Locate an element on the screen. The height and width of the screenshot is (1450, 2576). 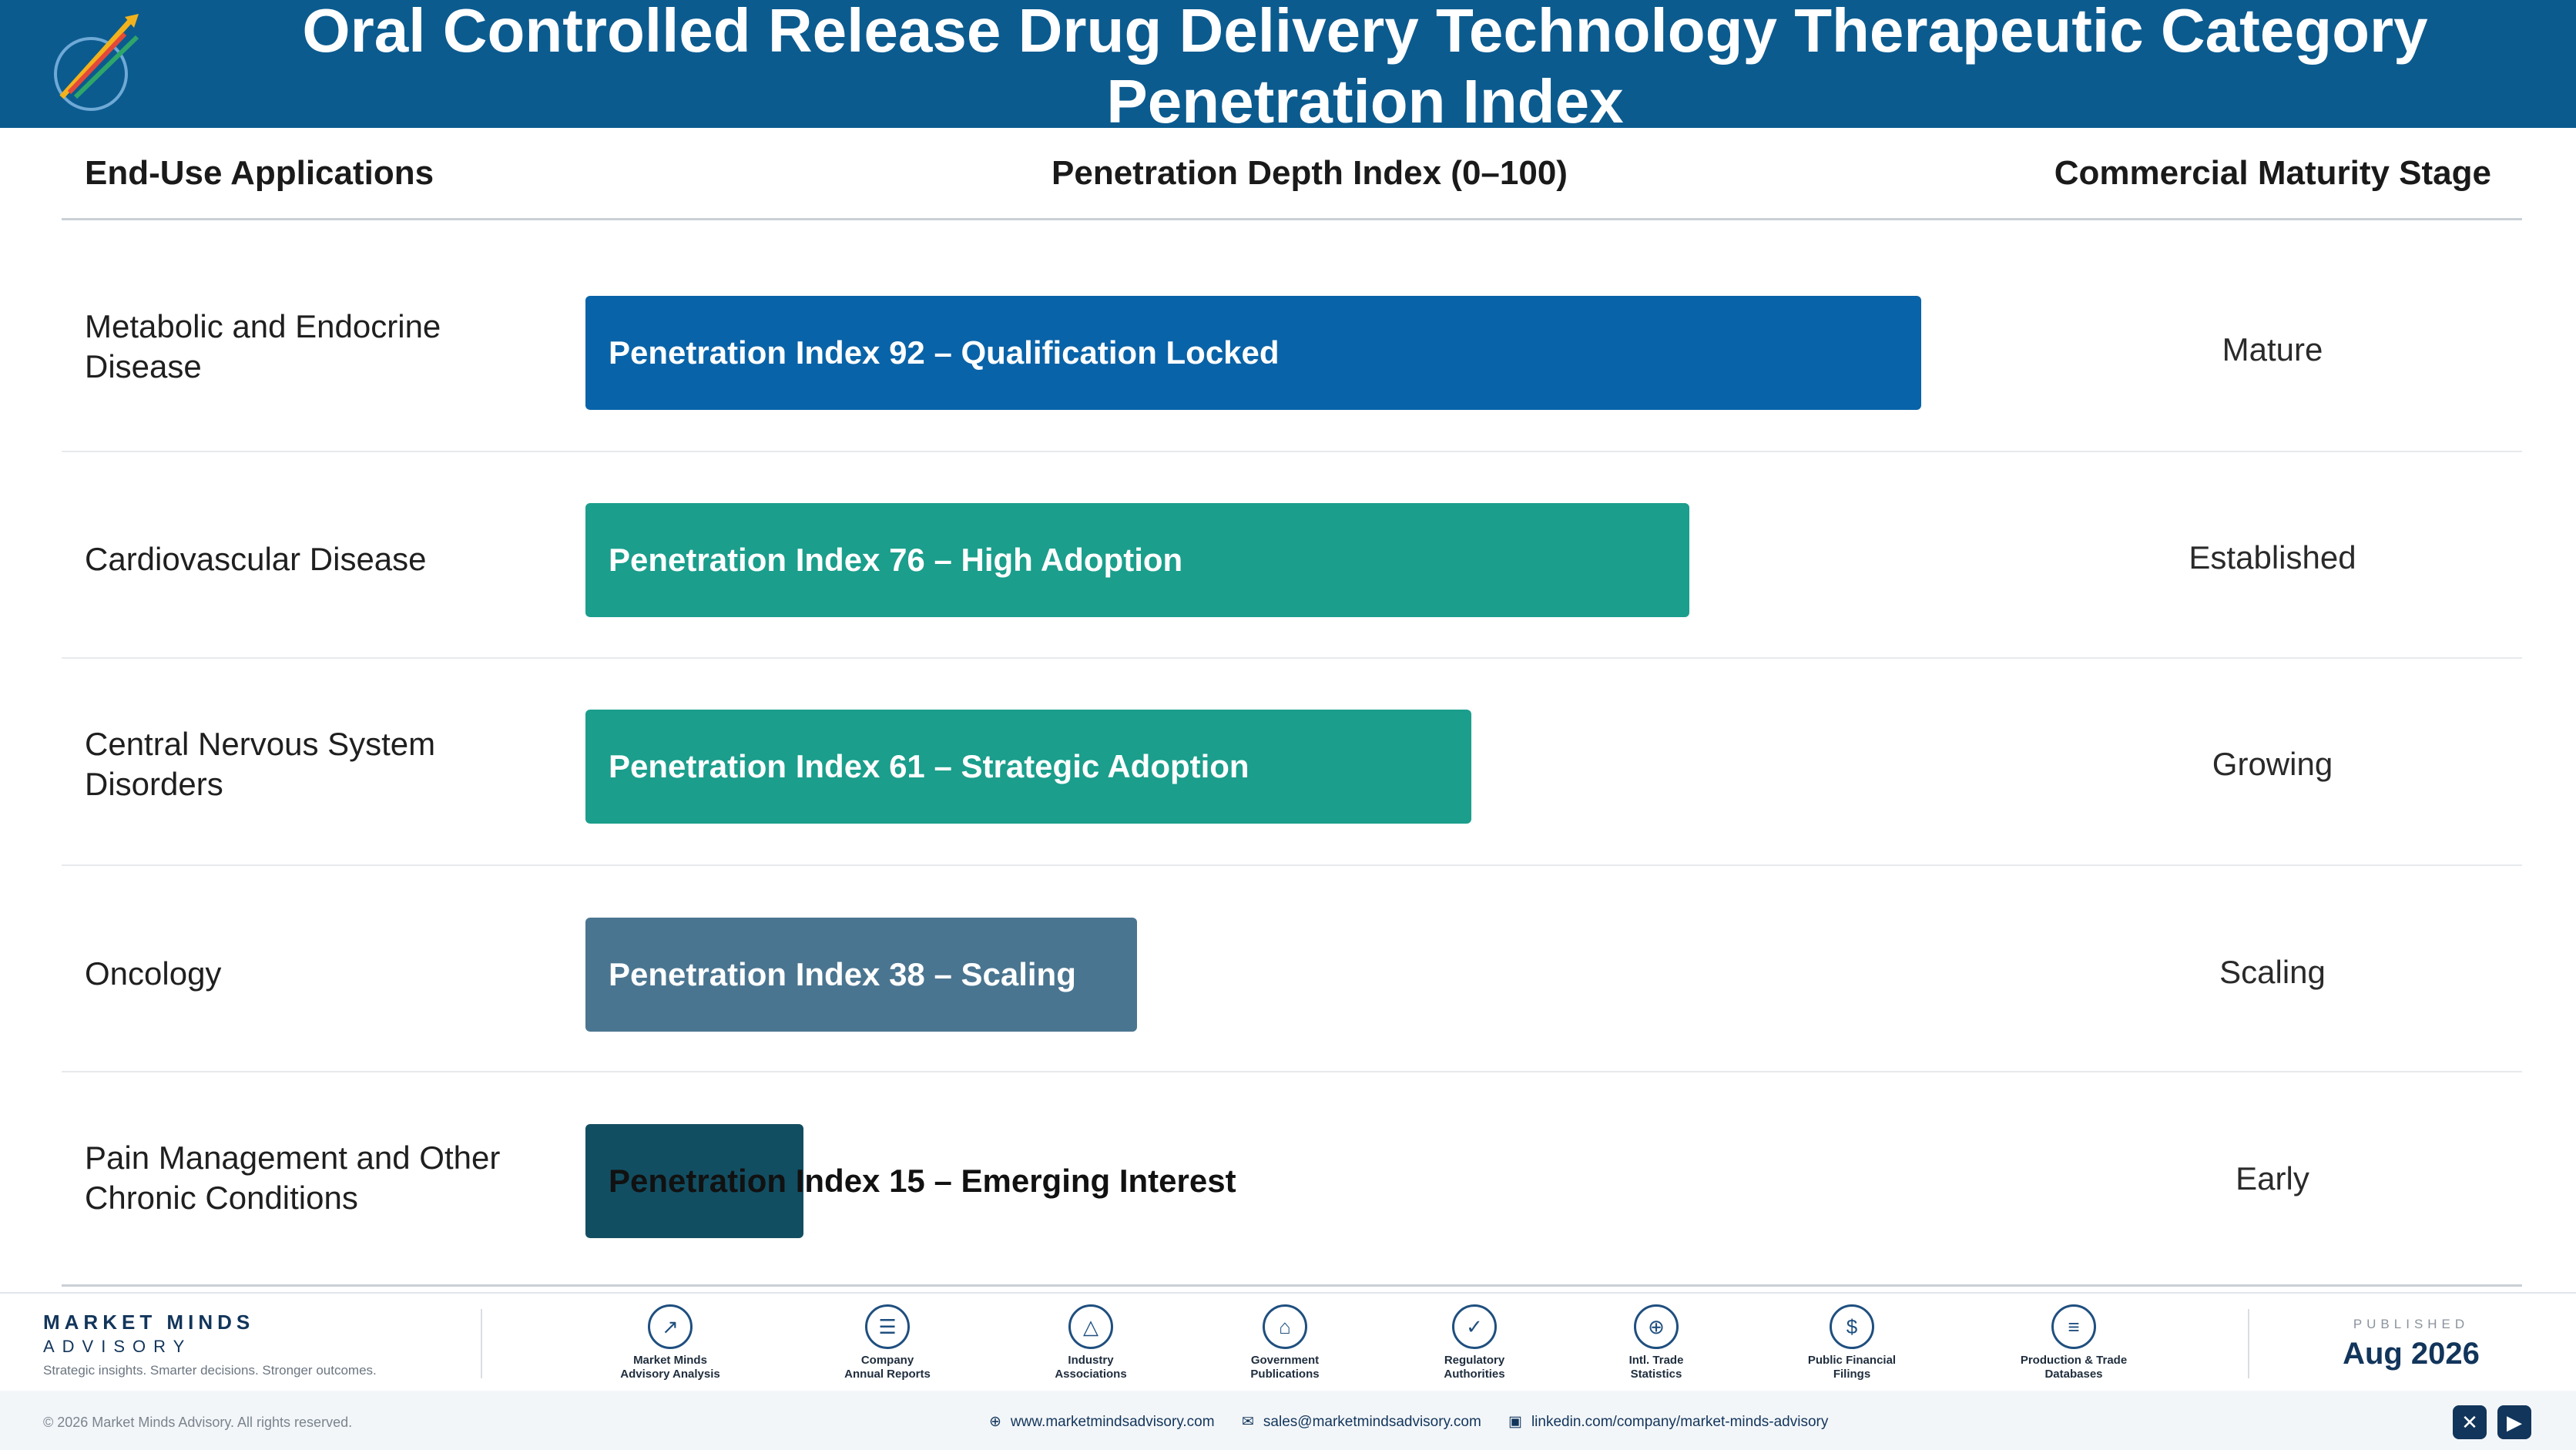
source-label: Market Minds Advisory Analysis is located at coordinates (670, 1367).